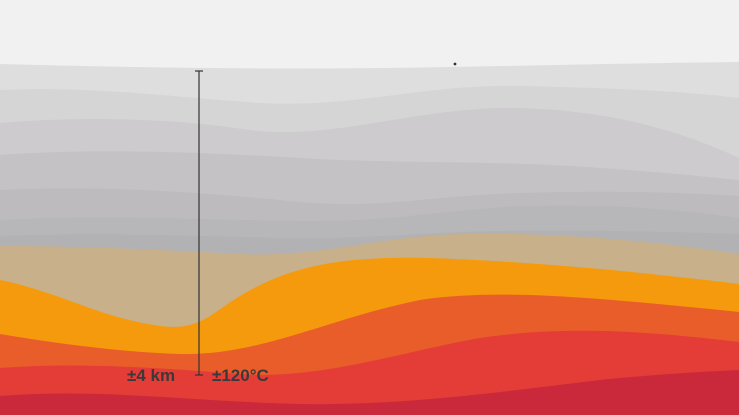  I want to click on deep-hot-stratum, so click(369, 392).